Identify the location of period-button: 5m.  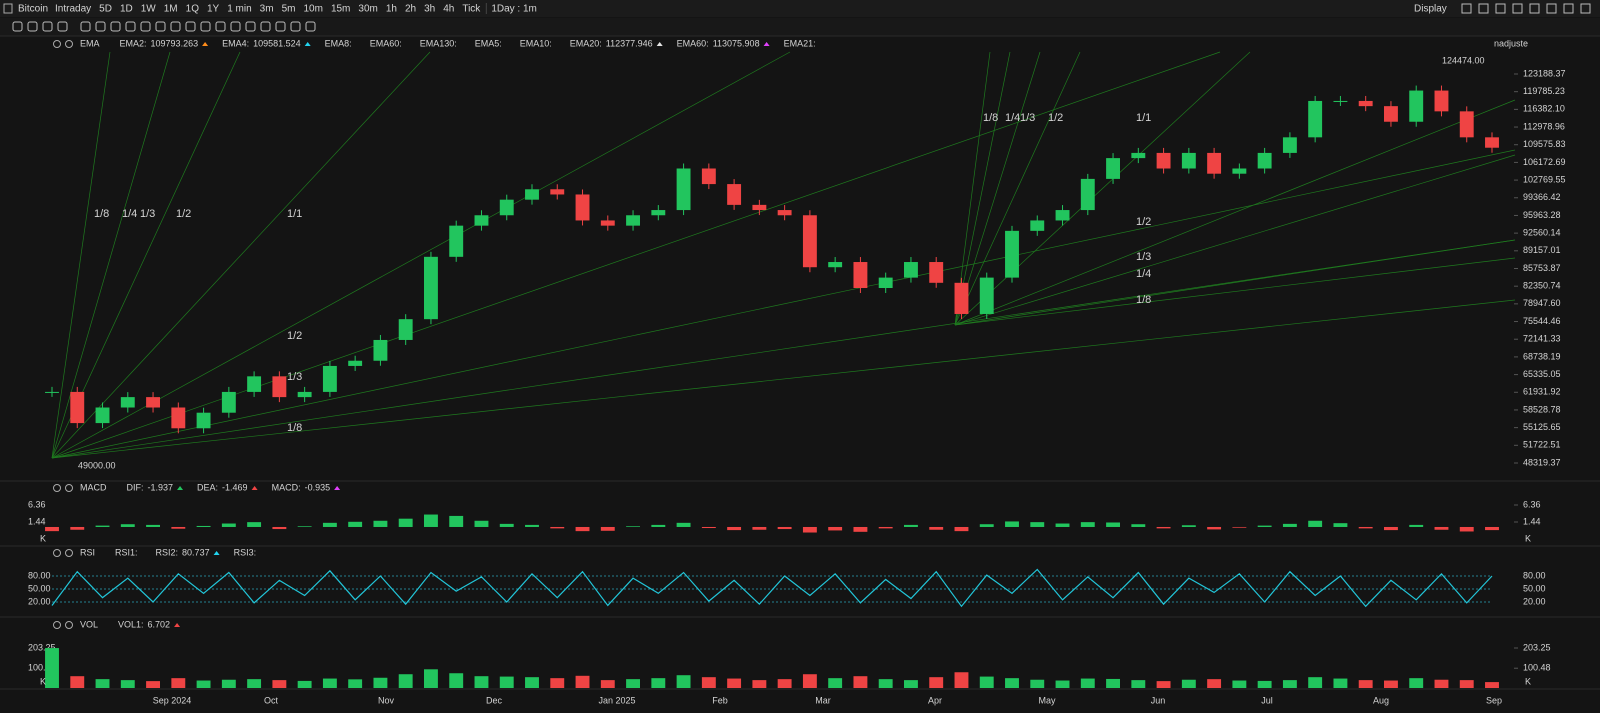
(289, 9).